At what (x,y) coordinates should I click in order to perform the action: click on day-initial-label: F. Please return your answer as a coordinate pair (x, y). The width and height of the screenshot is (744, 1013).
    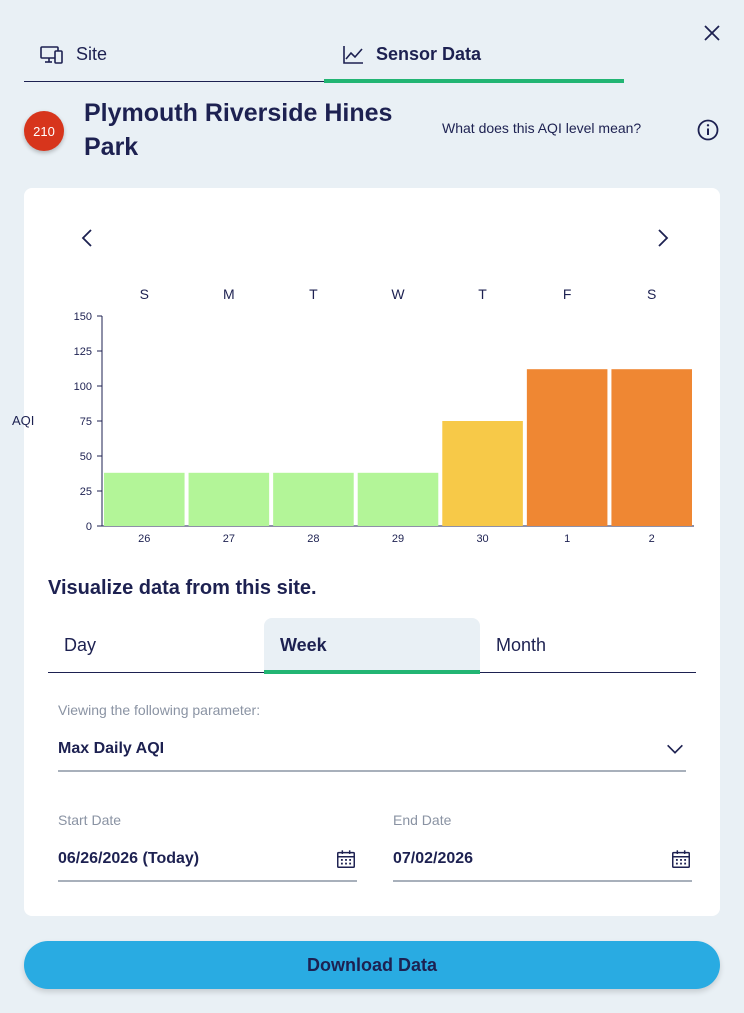
    Looking at the image, I should click on (567, 294).